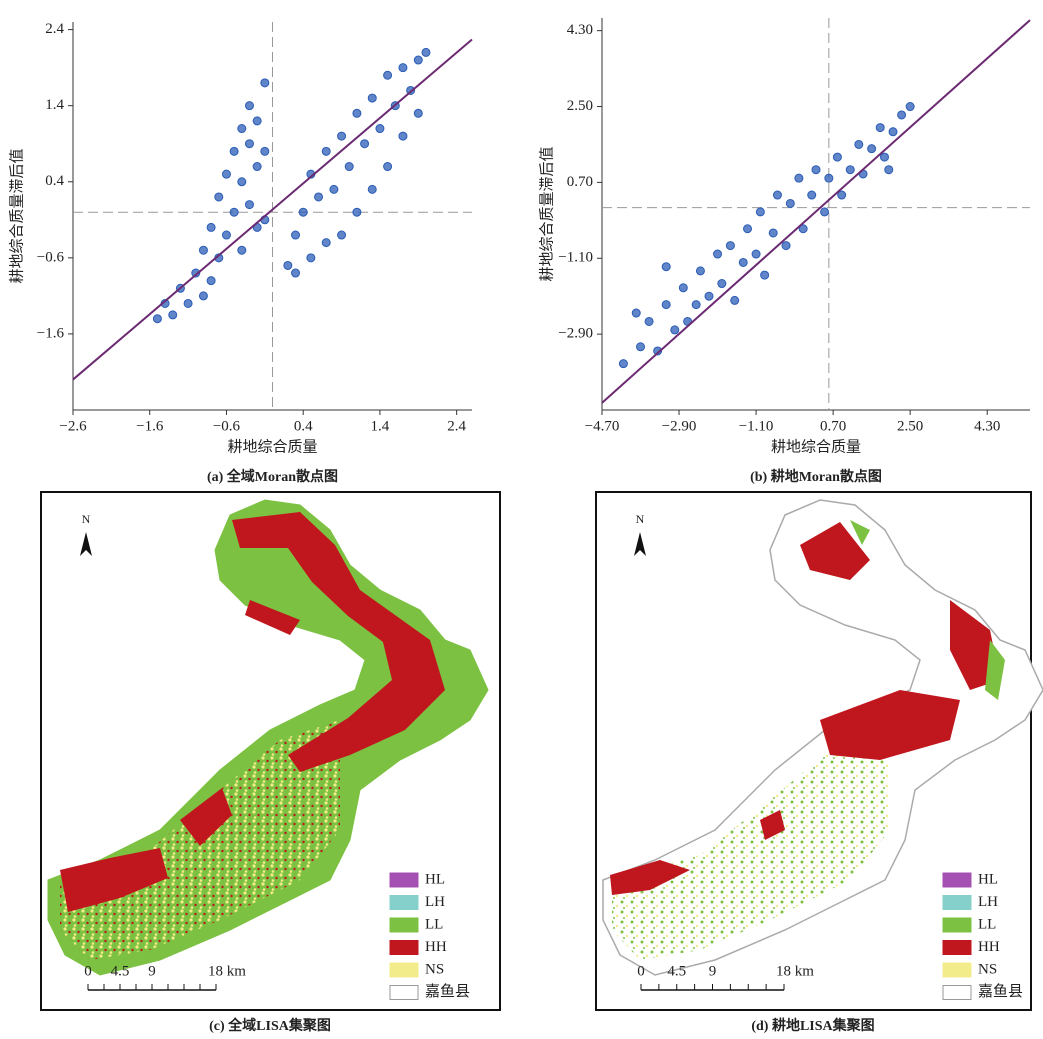 The width and height of the screenshot is (1043, 1039). I want to click on mixed-area, so click(751, 845).